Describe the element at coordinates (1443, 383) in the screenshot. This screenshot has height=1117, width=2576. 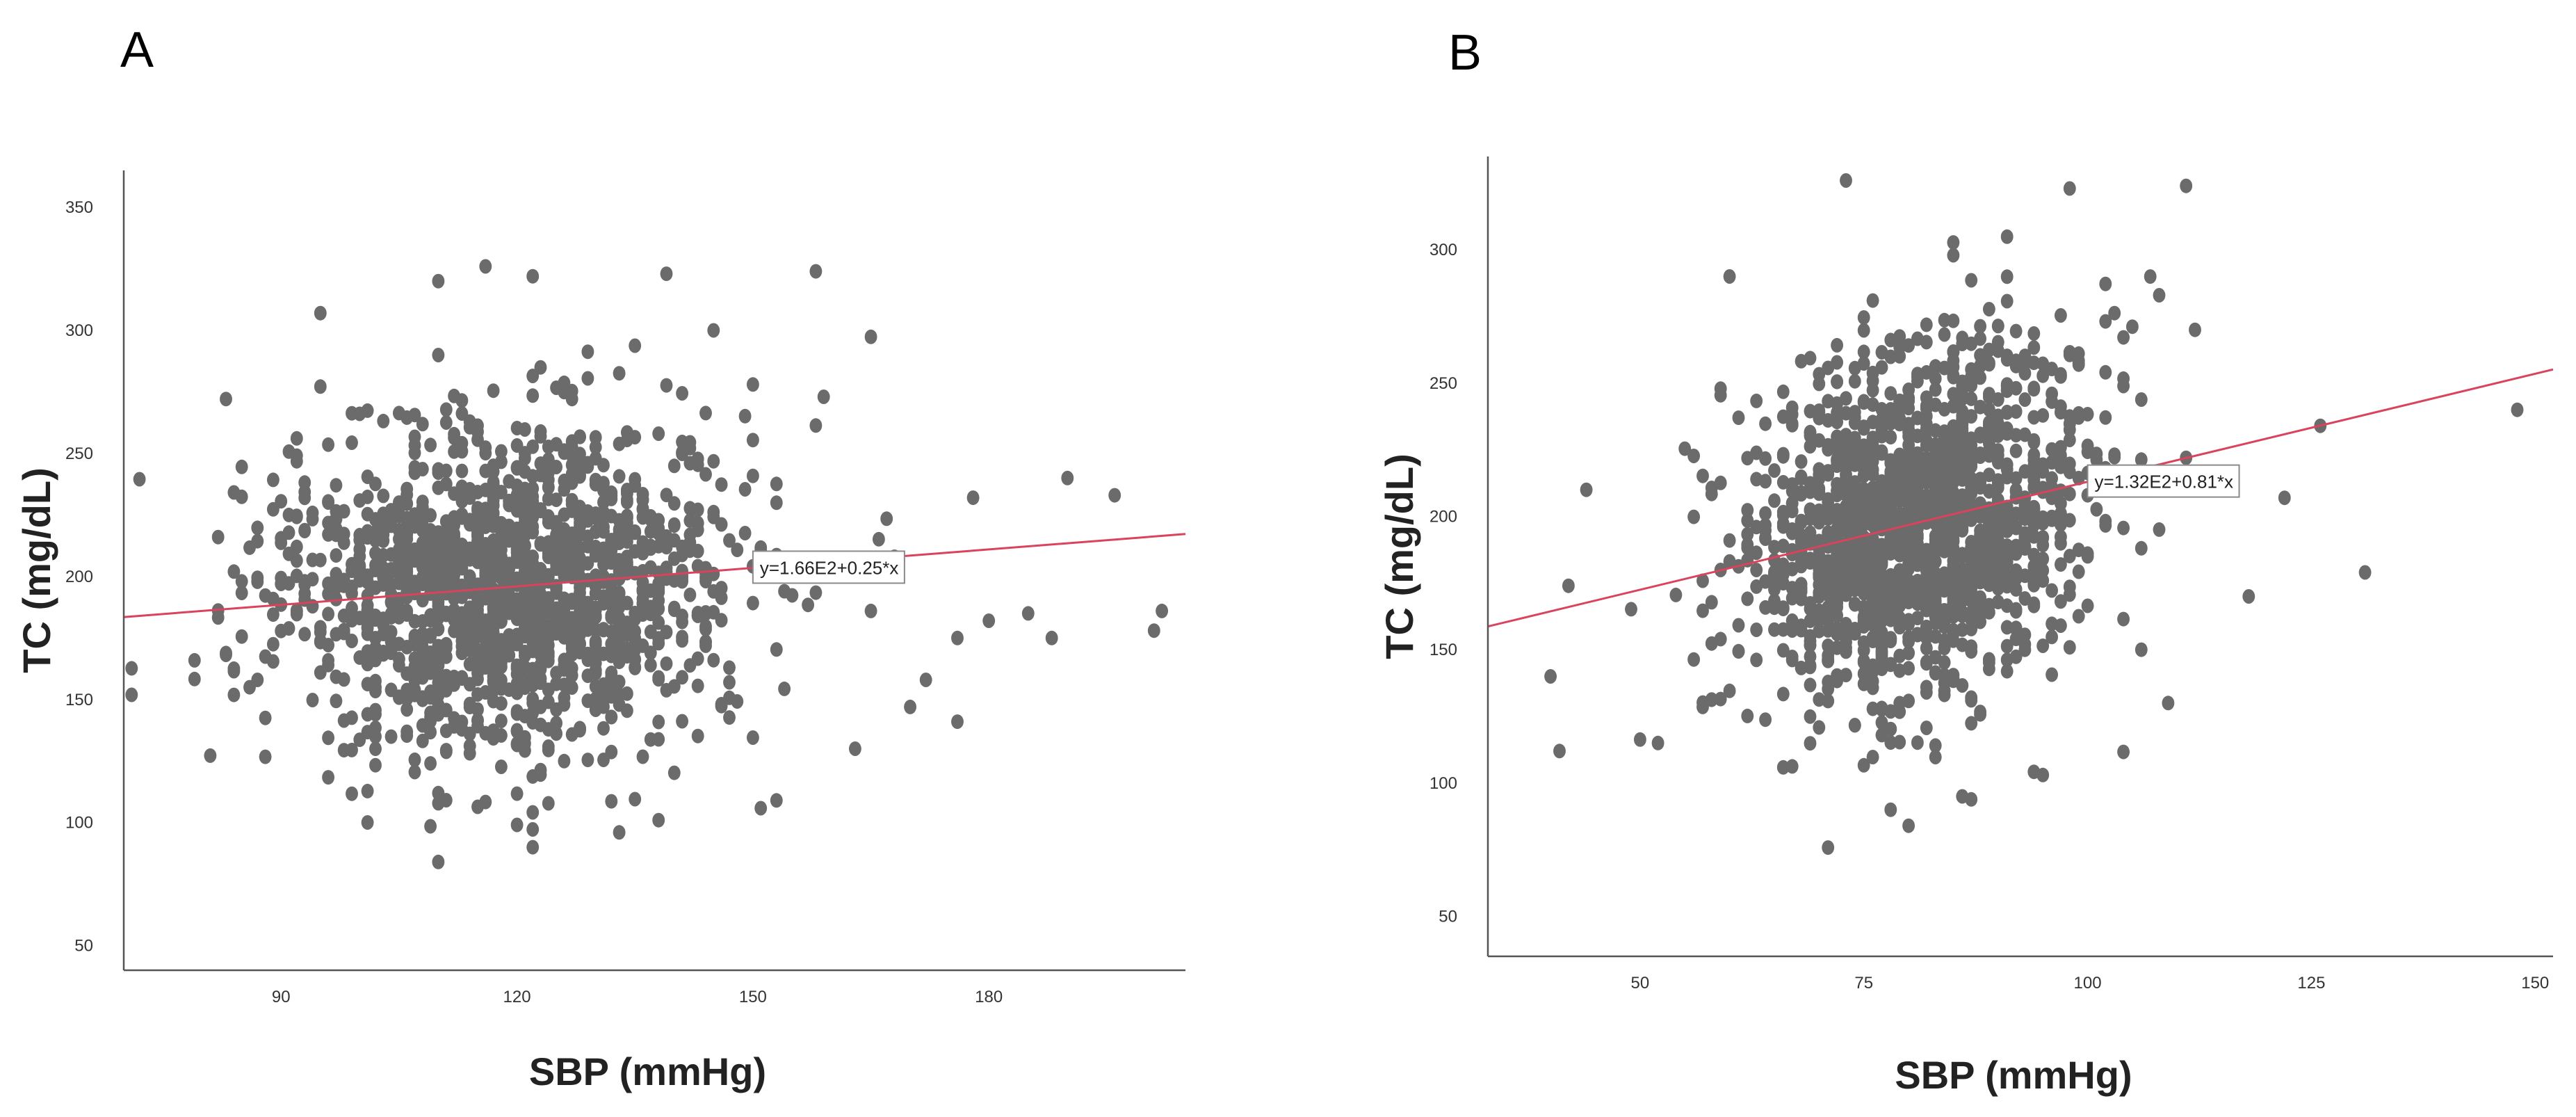
I see `y-tick-label: 250` at that location.